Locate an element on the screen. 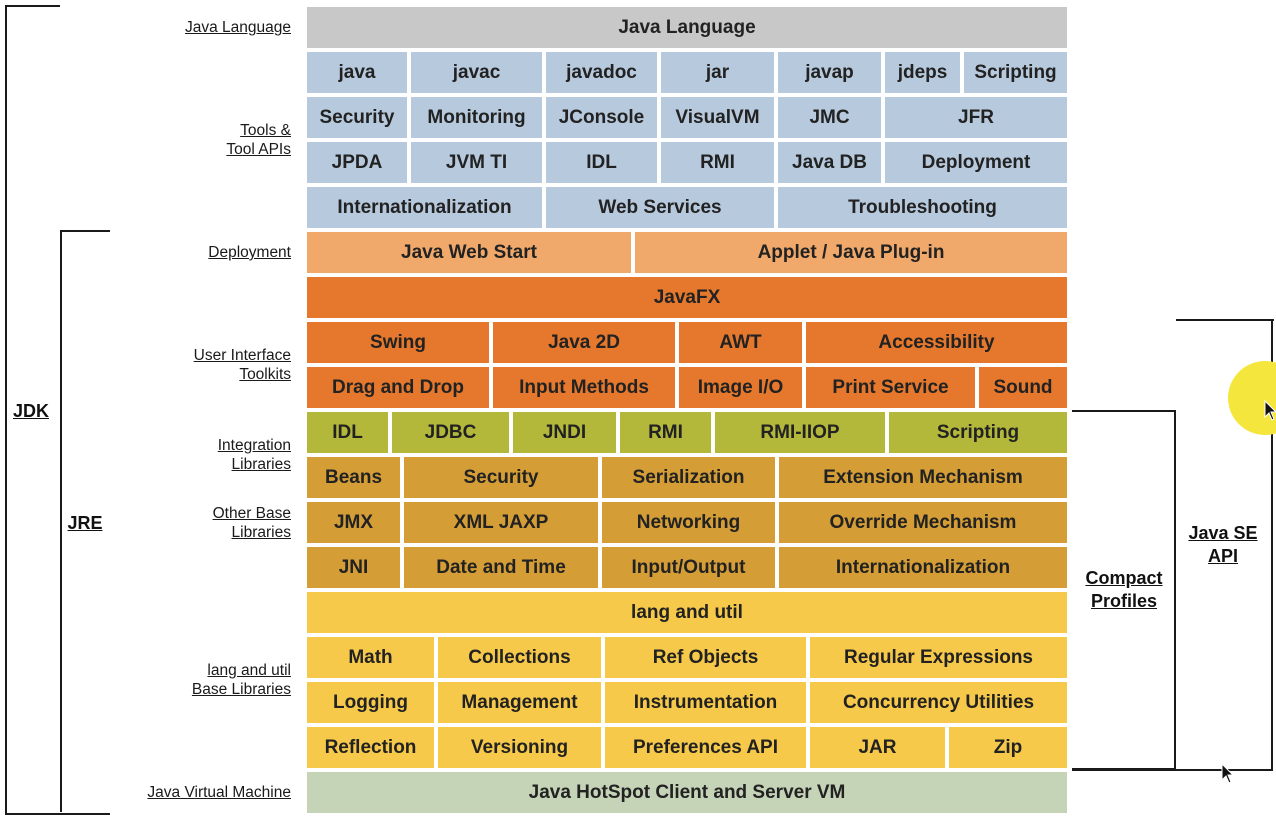 The image size is (1276, 816). cell-monitoring: Monitoring is located at coordinates (476, 117).